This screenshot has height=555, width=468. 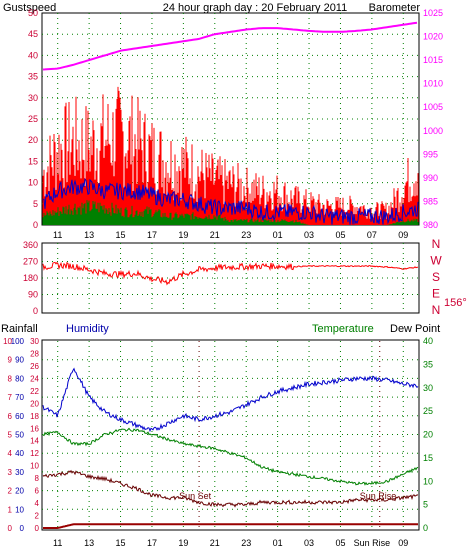 I want to click on direction-tick-label: 360, so click(x=30, y=245).